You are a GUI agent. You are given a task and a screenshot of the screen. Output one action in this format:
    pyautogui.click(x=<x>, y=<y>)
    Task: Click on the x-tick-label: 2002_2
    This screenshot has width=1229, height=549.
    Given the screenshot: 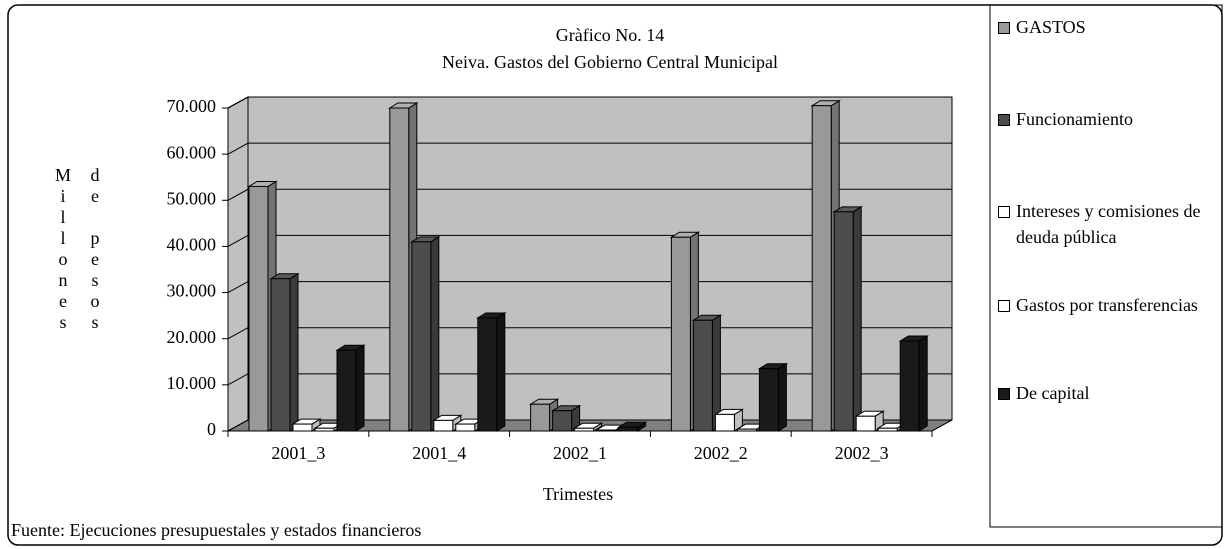 What is the action you would take?
    pyautogui.click(x=721, y=453)
    